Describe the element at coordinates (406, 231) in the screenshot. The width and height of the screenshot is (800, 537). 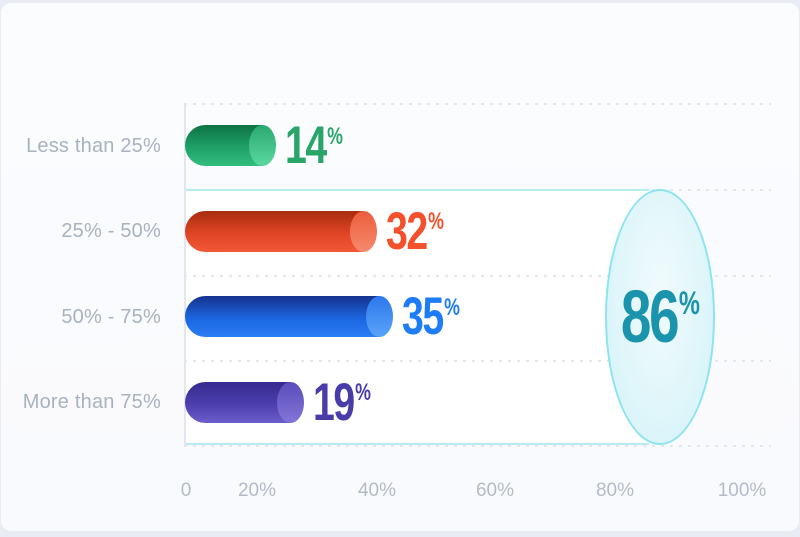
I see `value-number: 32` at that location.